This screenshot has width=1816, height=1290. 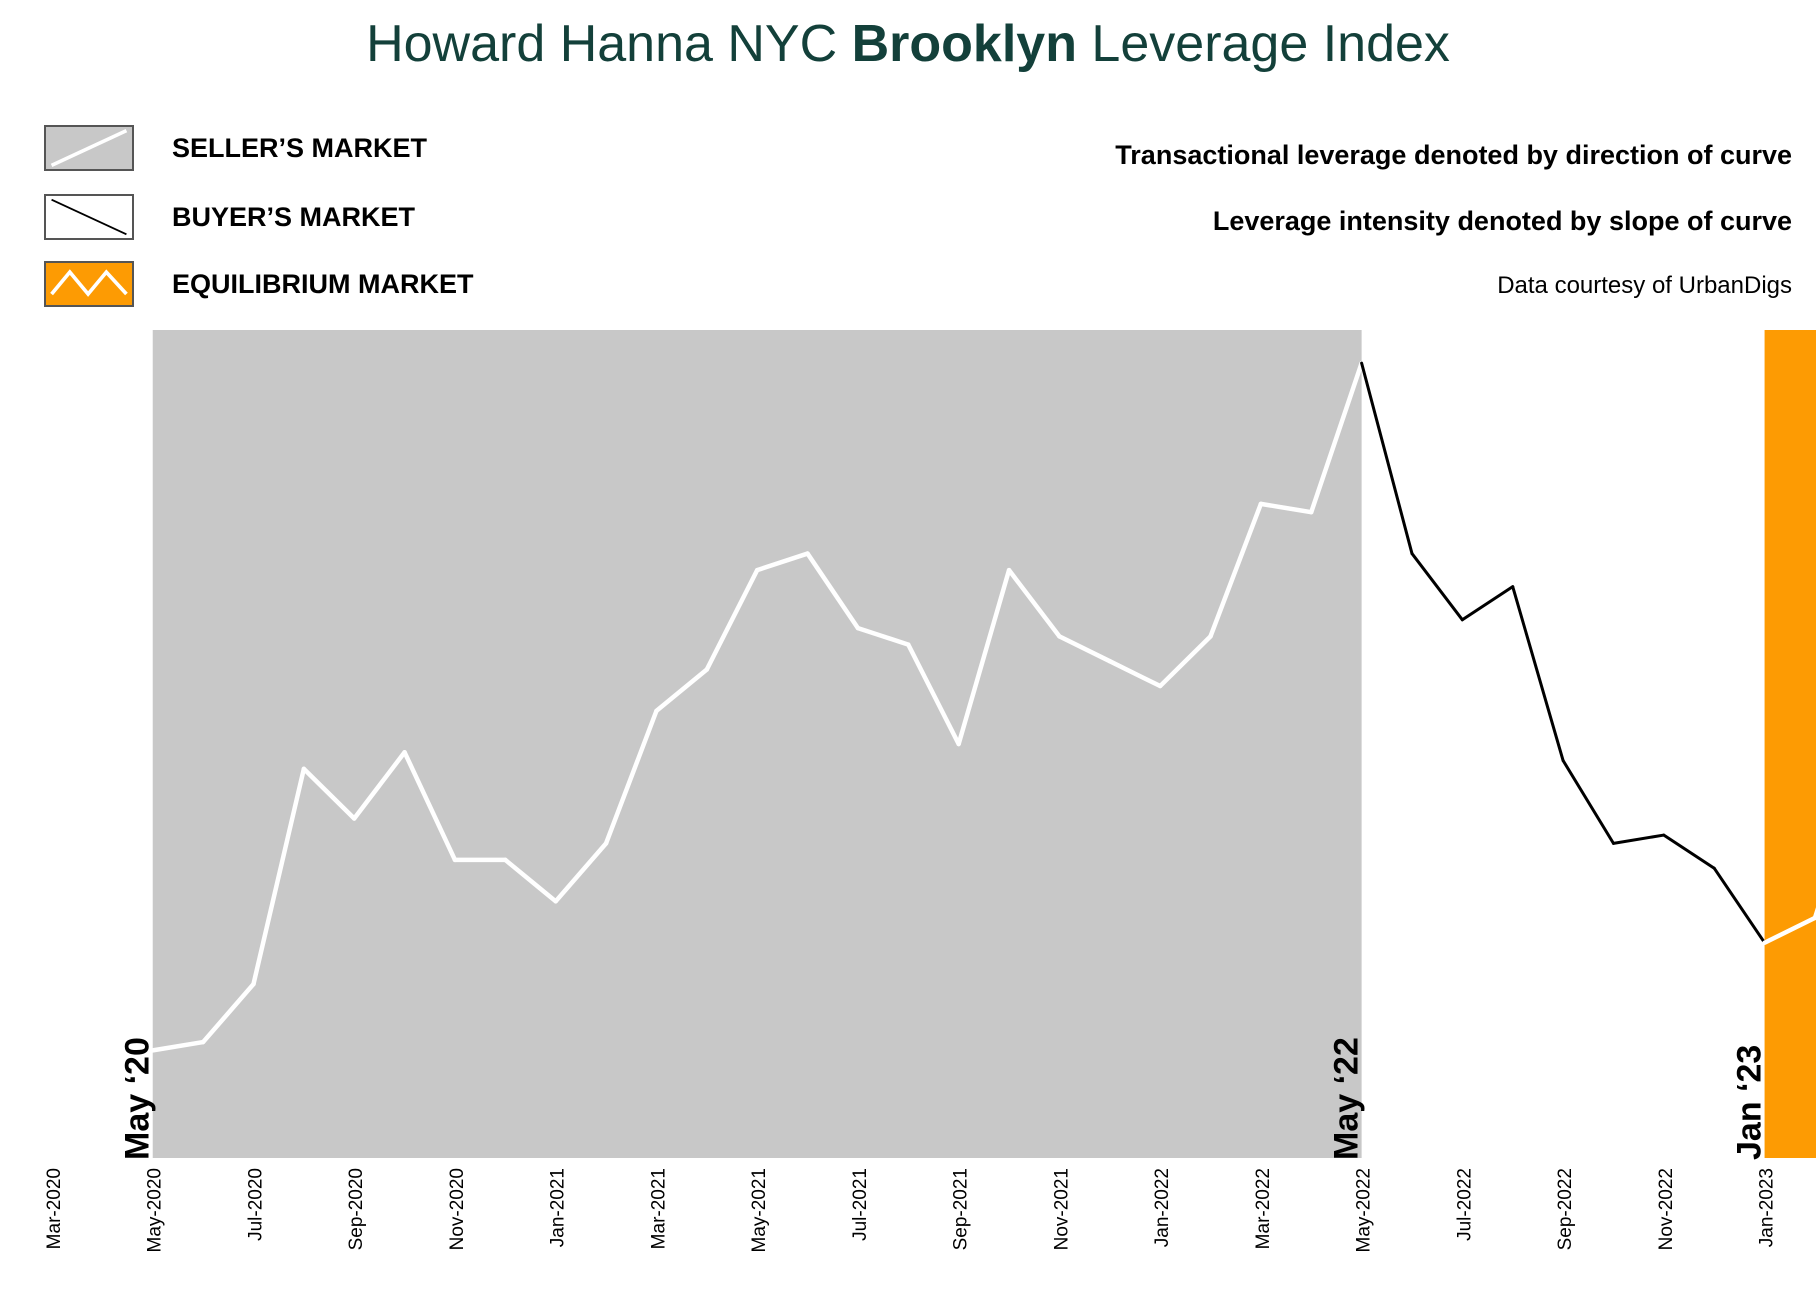 I want to click on x-tick-label: Jan-2023, so click(x=1767, y=1207).